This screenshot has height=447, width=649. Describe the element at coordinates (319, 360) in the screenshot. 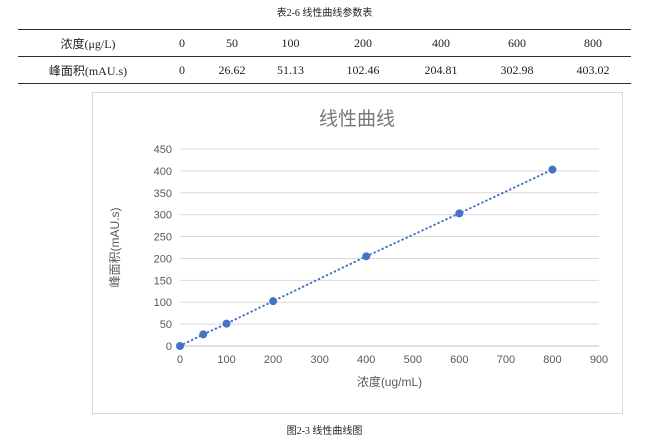

I see `x-tick-label: 300` at that location.